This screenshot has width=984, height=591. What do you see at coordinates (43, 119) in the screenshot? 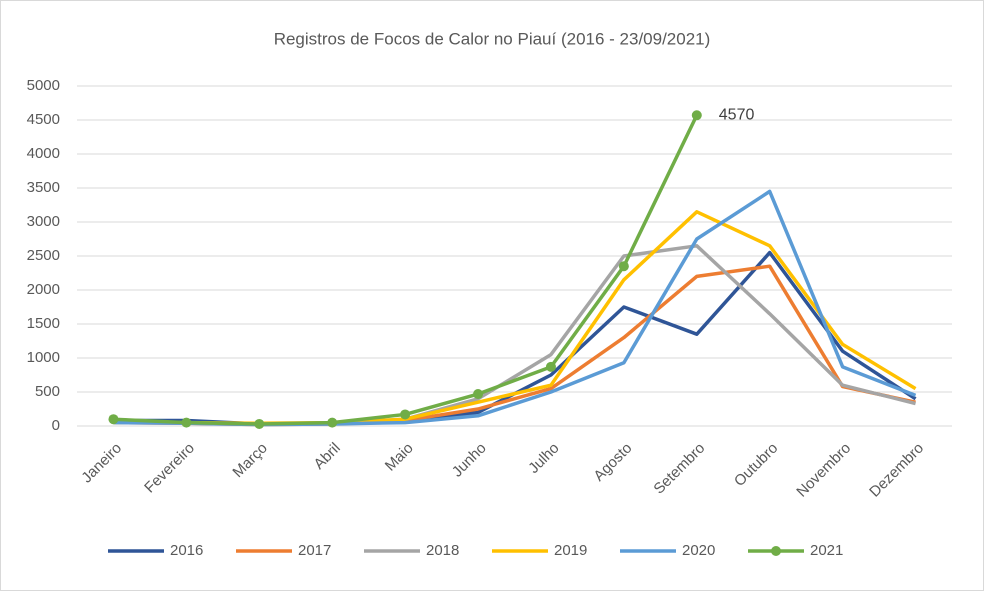
I see `y-tick-label: 4500` at bounding box center [43, 119].